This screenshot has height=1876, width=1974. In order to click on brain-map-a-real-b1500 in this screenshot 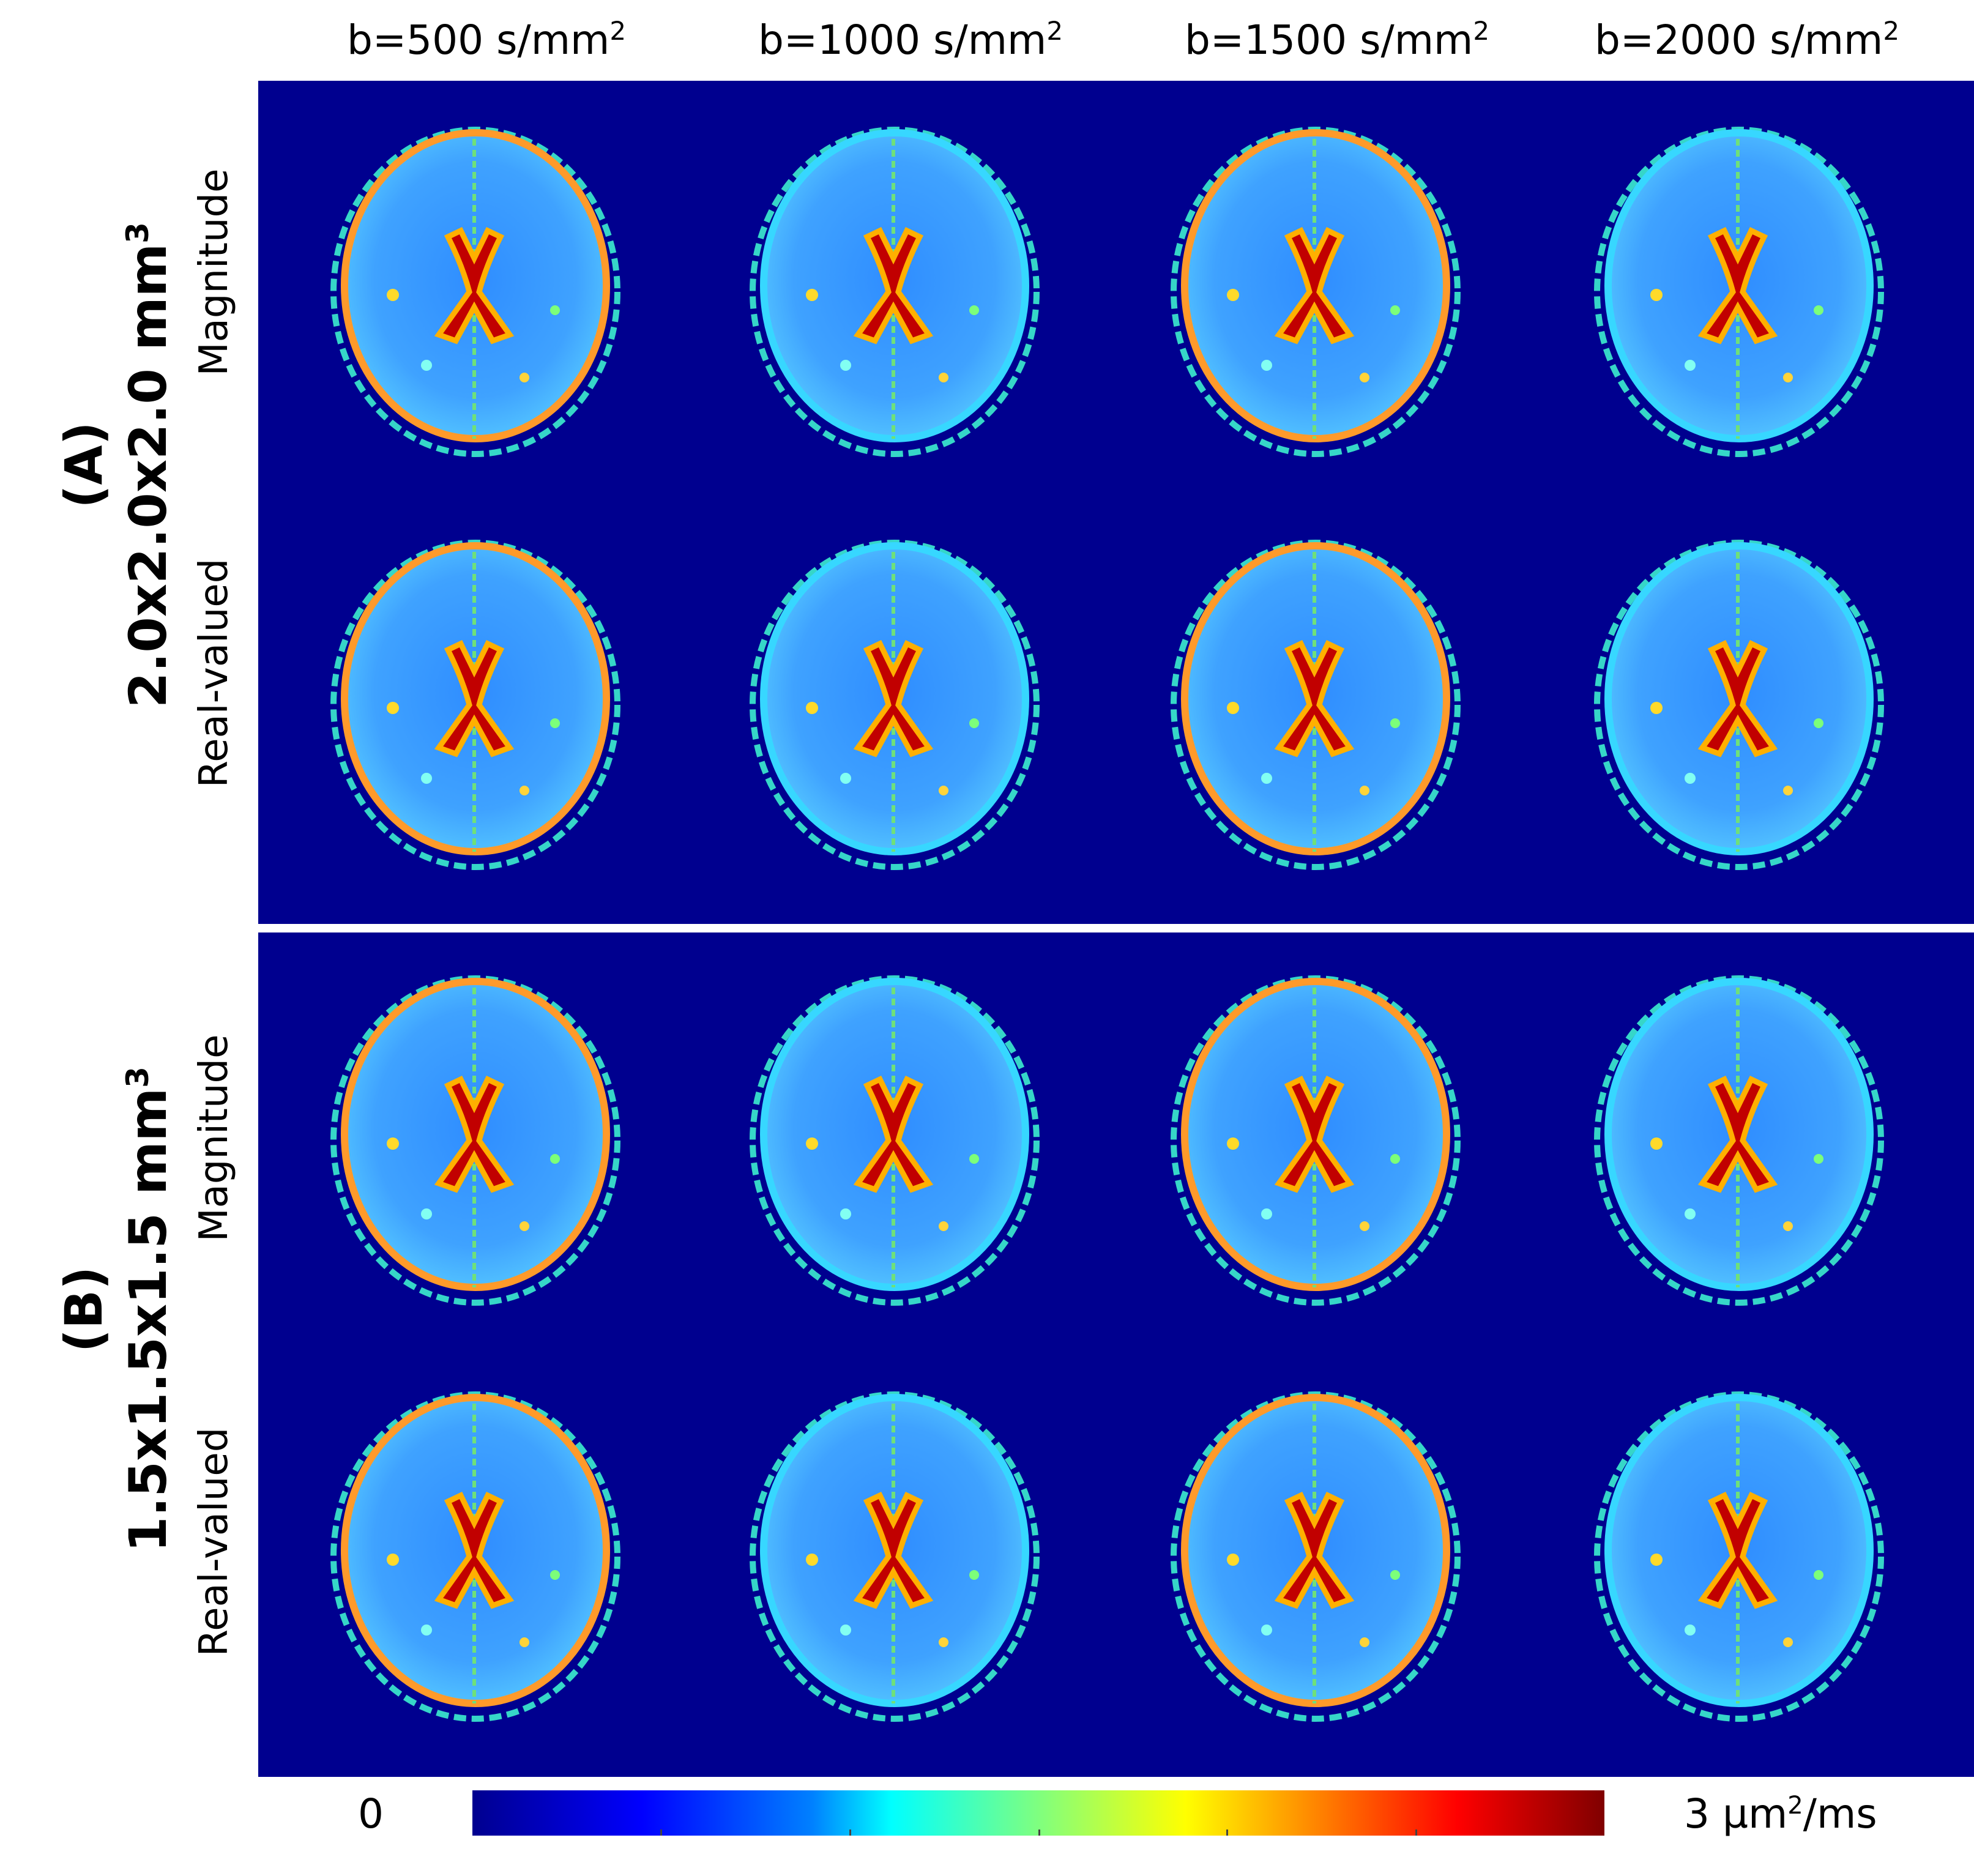, I will do `click(1316, 695)`.